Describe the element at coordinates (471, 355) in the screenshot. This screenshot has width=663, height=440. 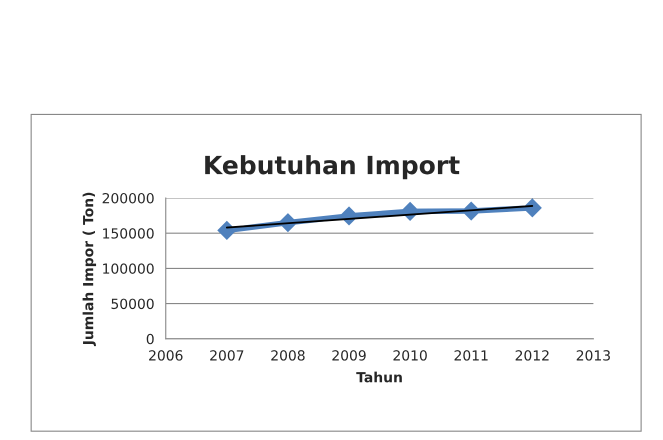
I see `x-tick-label: 2011` at that location.